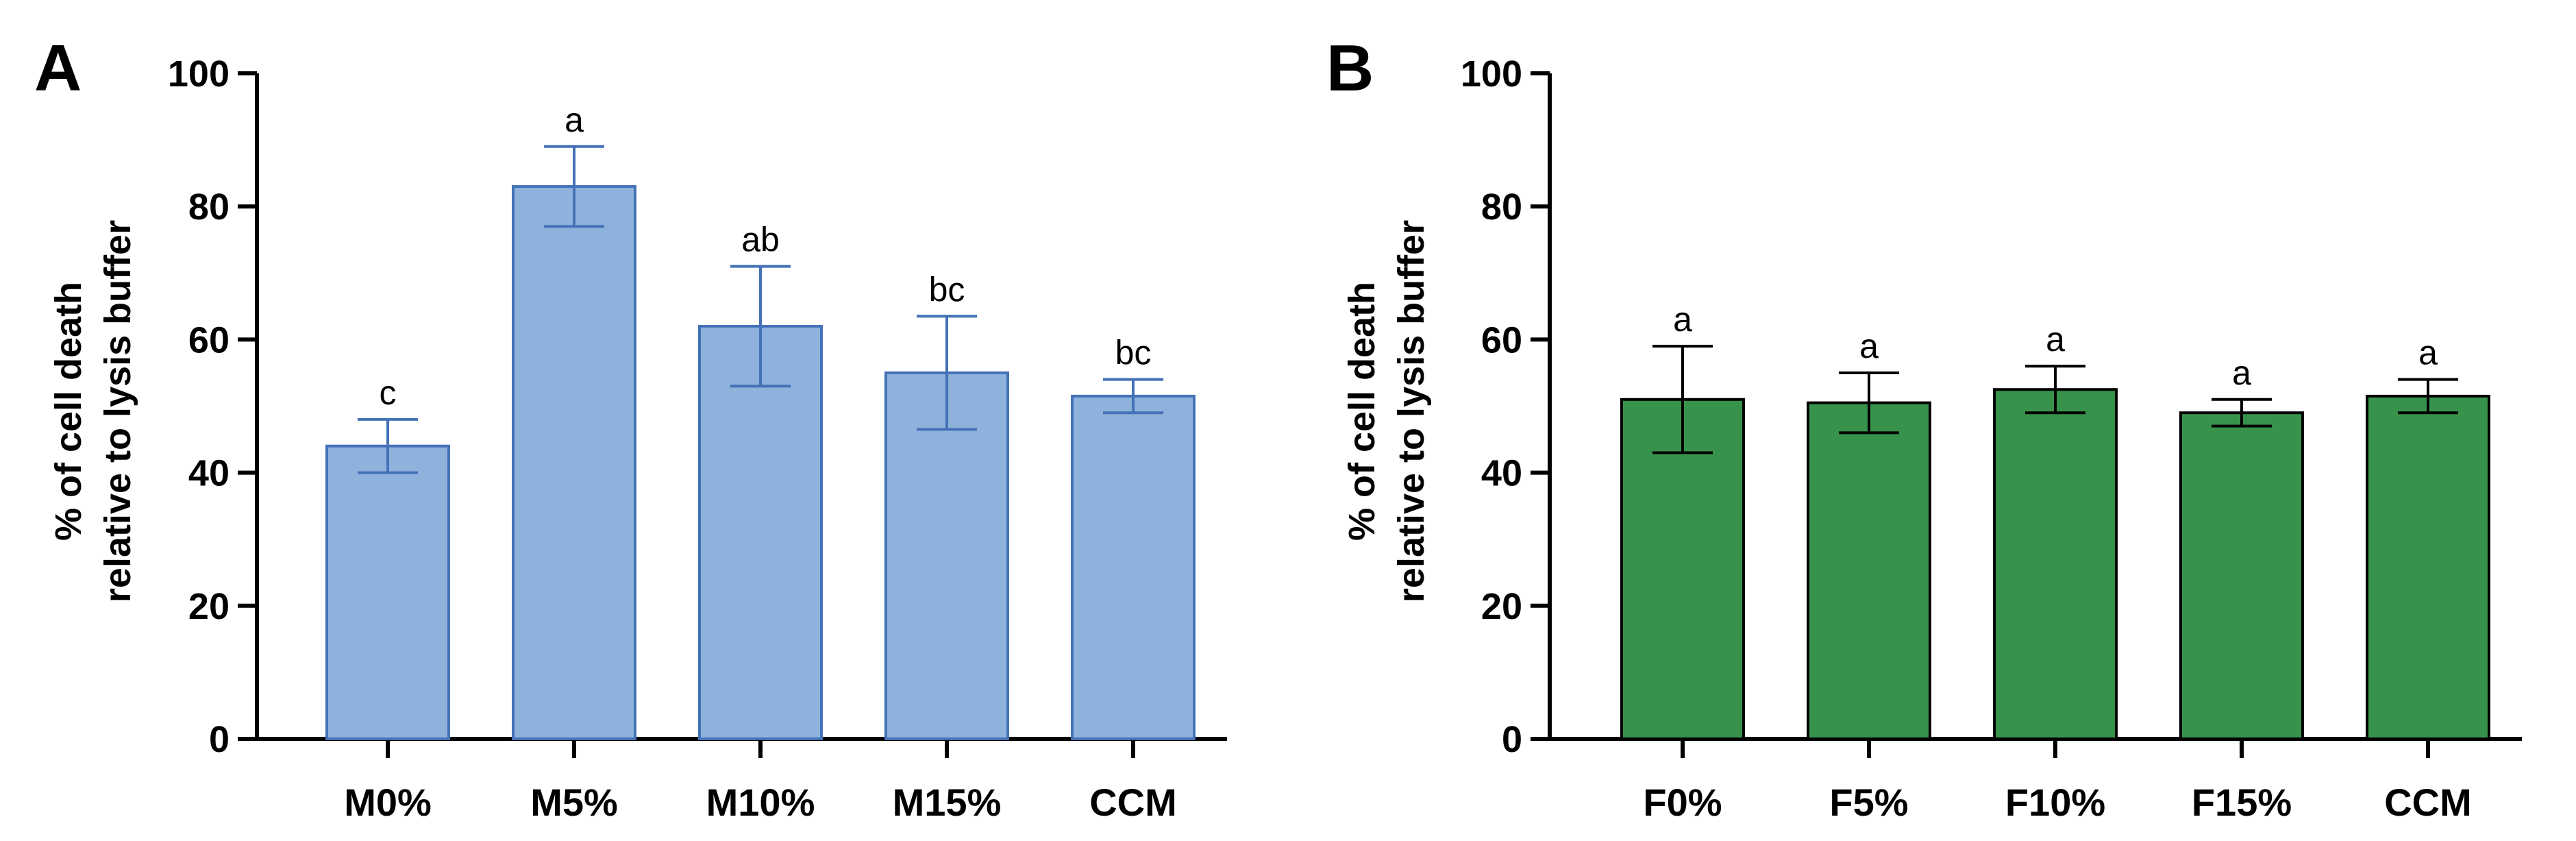 This screenshot has width=2576, height=841. What do you see at coordinates (388, 802) in the screenshot?
I see `panel-a-xtick-label: M0%` at bounding box center [388, 802].